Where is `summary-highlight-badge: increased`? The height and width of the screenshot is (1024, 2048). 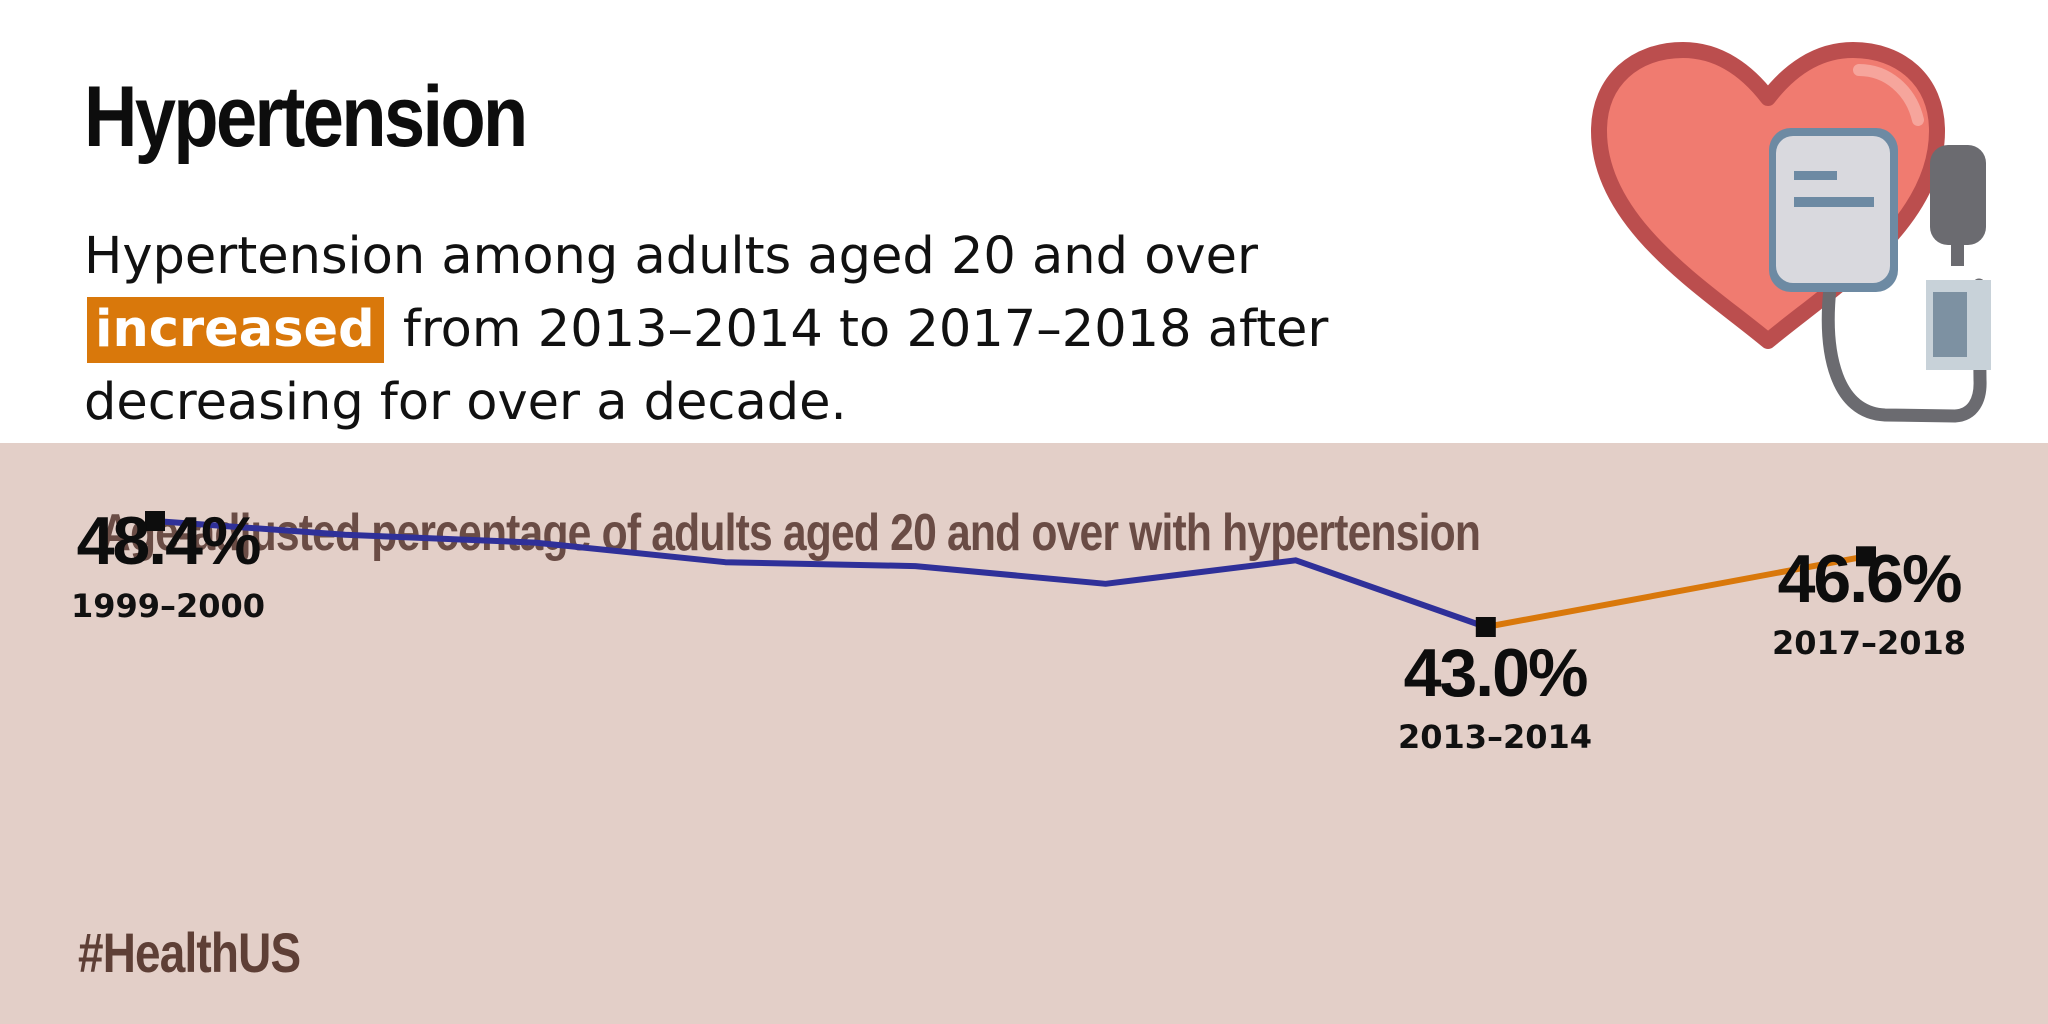 summary-highlight-badge: increased is located at coordinates (235, 330).